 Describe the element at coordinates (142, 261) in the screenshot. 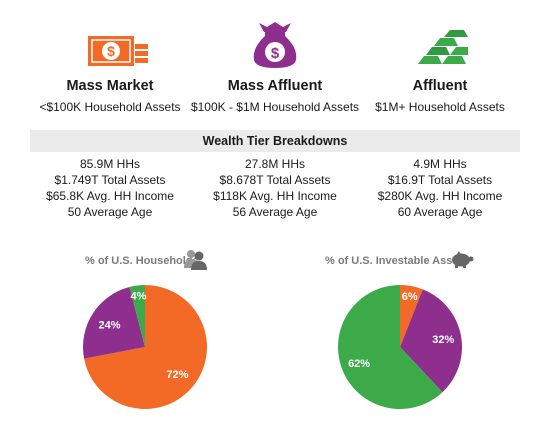

I see `households-chart-title: % of U.S. Households` at that location.